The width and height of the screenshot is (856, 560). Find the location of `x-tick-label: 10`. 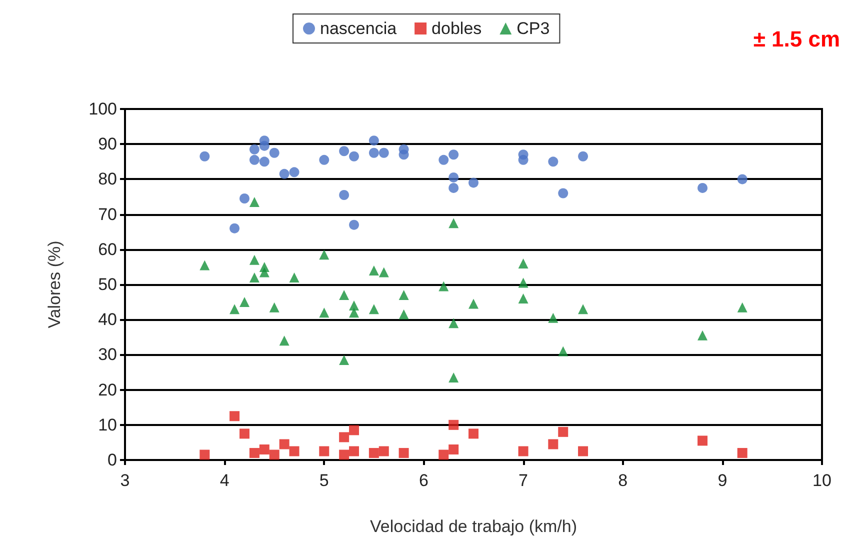

x-tick-label: 10 is located at coordinates (822, 480).